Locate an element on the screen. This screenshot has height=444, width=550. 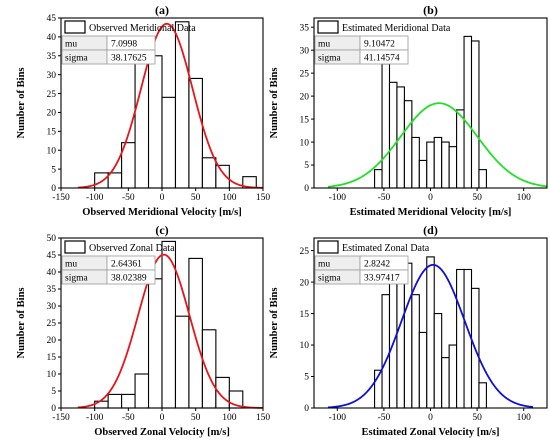
legend-label: Estimated Meridional Data is located at coordinates (396, 28).